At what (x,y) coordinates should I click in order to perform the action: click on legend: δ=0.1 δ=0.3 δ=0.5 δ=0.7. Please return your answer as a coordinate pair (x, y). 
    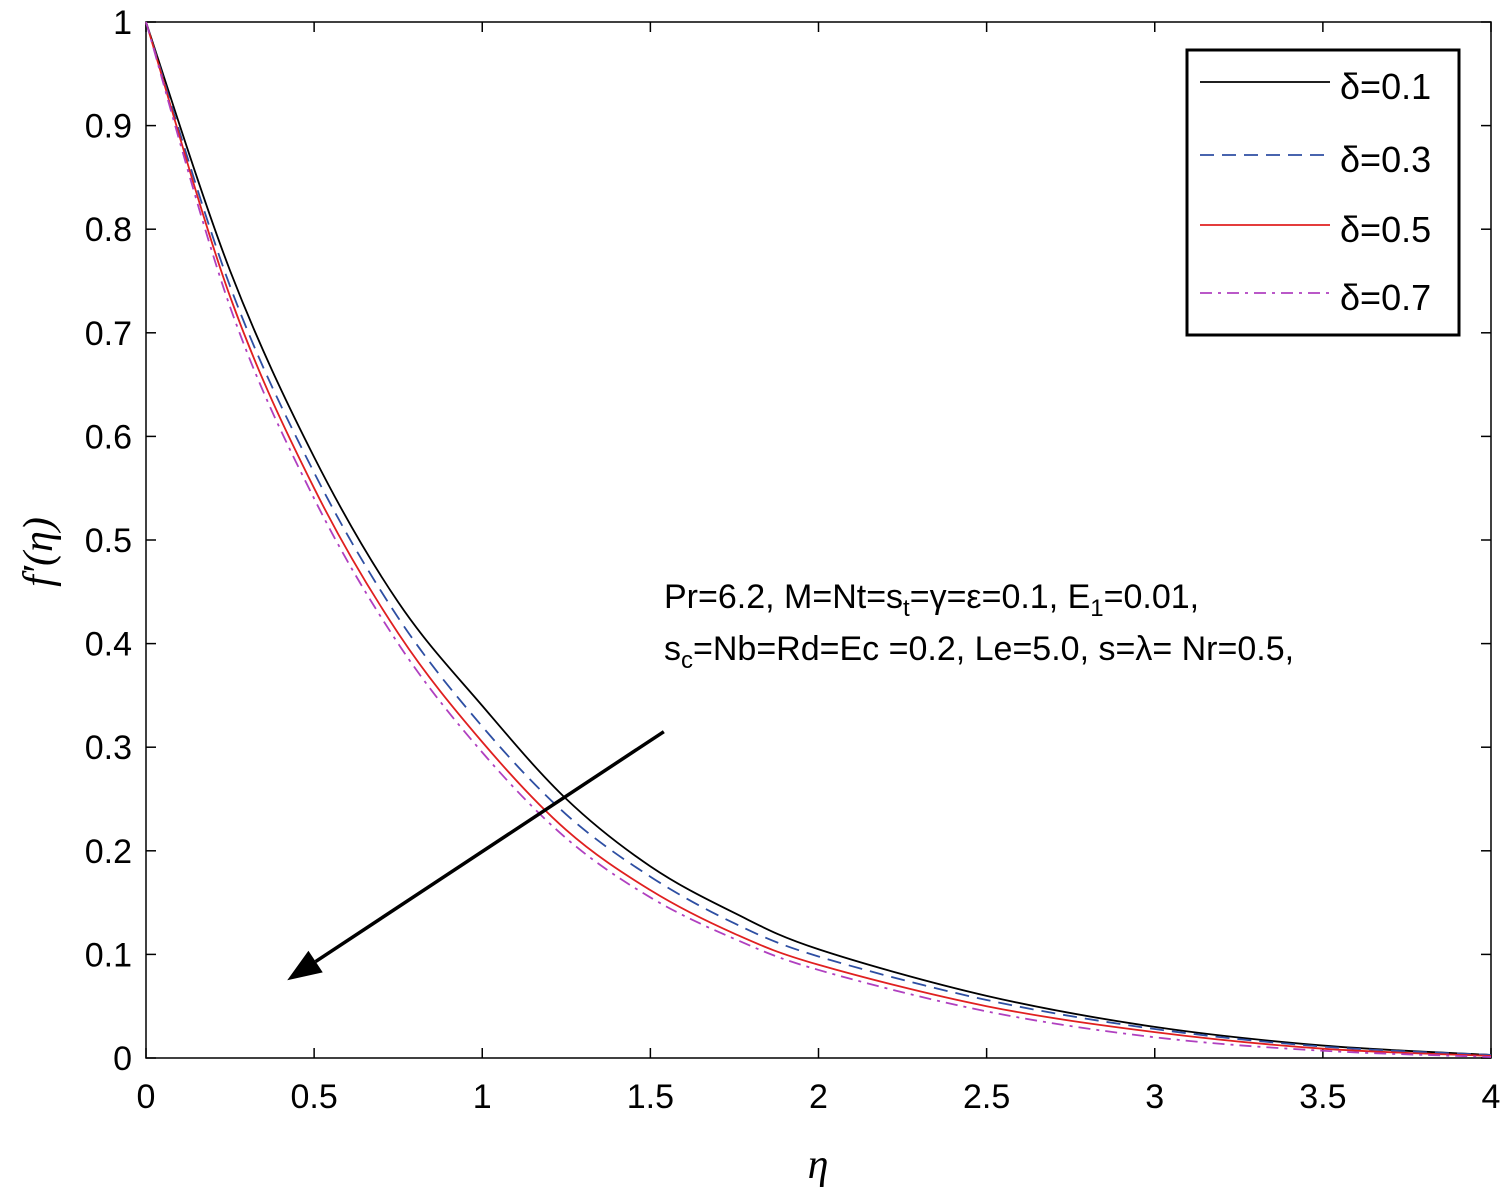
    Looking at the image, I should click on (1323, 192).